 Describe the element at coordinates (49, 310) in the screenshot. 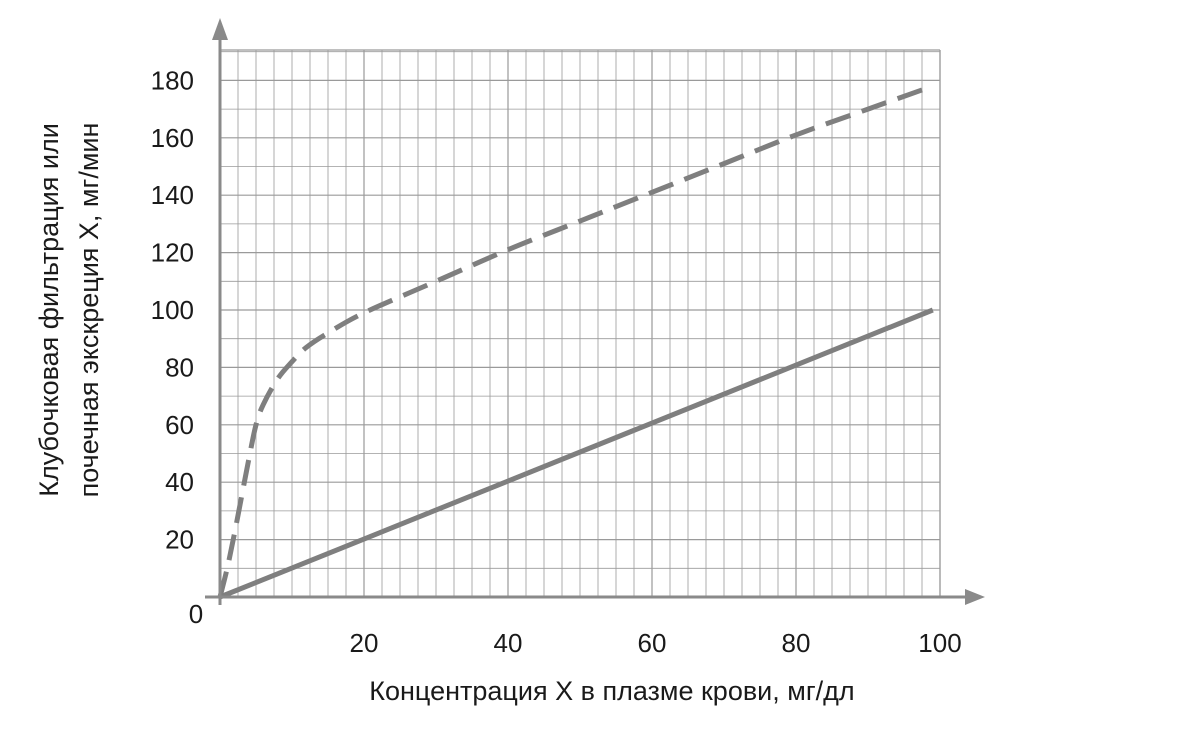

I see `y-axis-title-line-1: Клубочковая фильтрация или` at that location.